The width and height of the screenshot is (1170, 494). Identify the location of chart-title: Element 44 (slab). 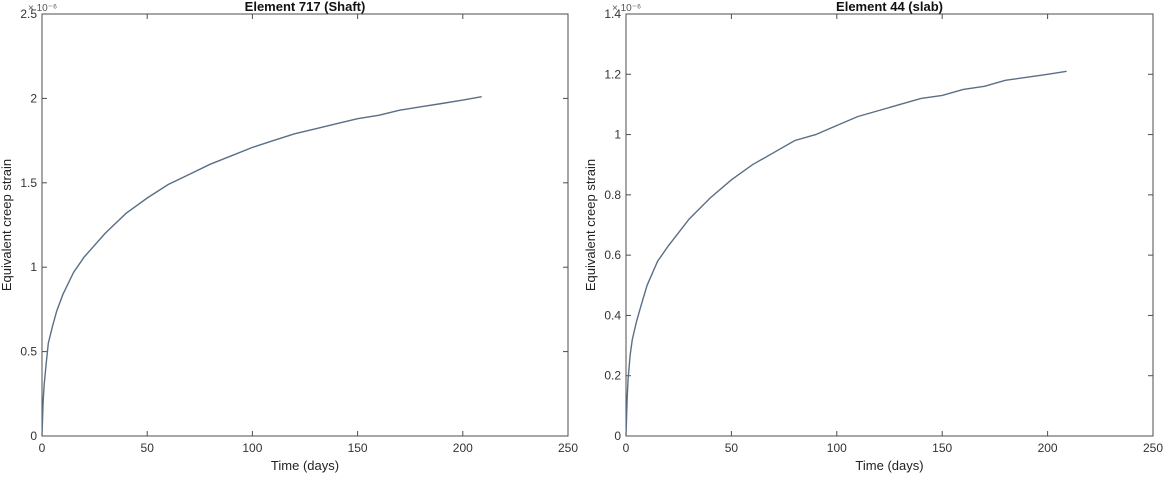
(889, 7).